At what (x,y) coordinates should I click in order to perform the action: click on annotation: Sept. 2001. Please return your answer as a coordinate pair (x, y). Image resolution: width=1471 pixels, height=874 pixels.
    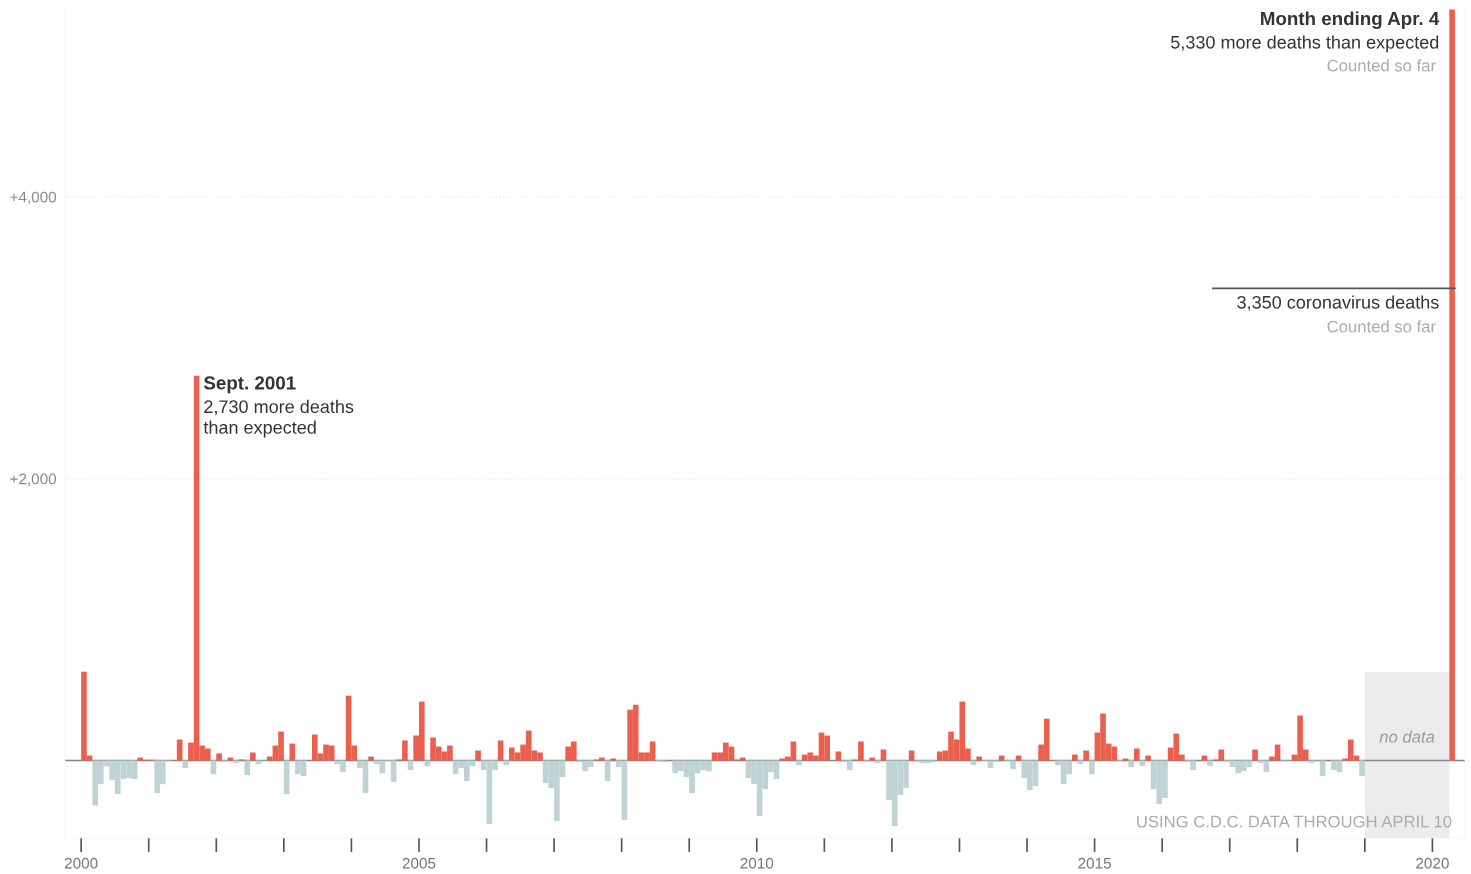
    Looking at the image, I should click on (249, 385).